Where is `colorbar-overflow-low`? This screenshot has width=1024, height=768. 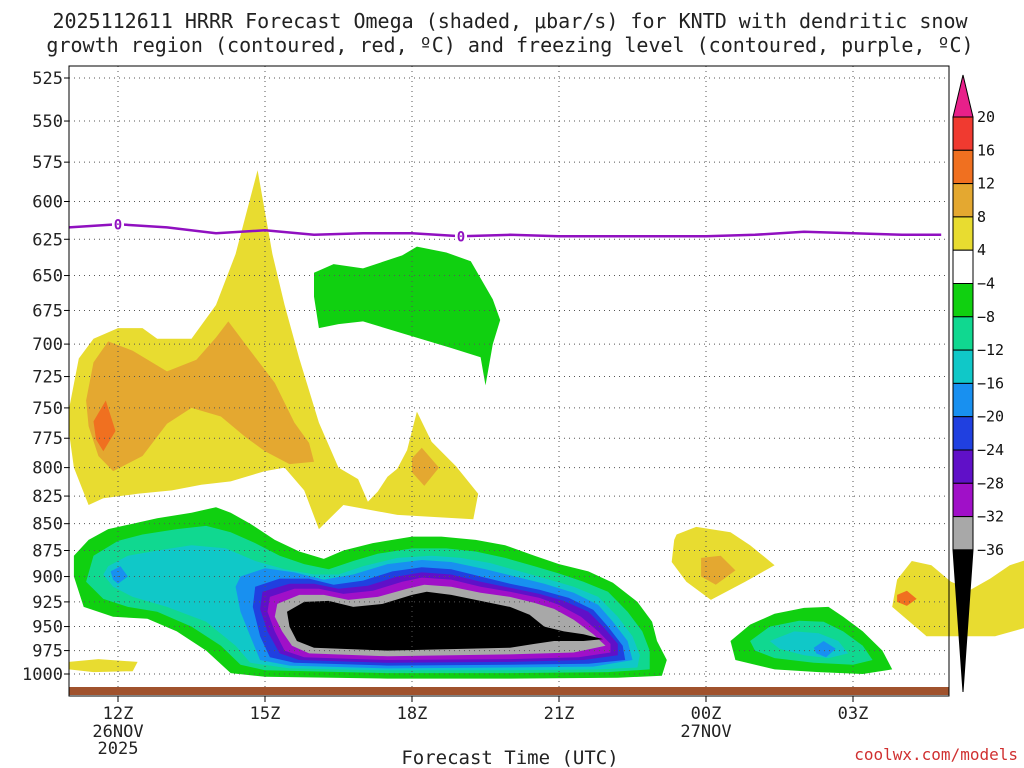 colorbar-overflow-low is located at coordinates (963, 621).